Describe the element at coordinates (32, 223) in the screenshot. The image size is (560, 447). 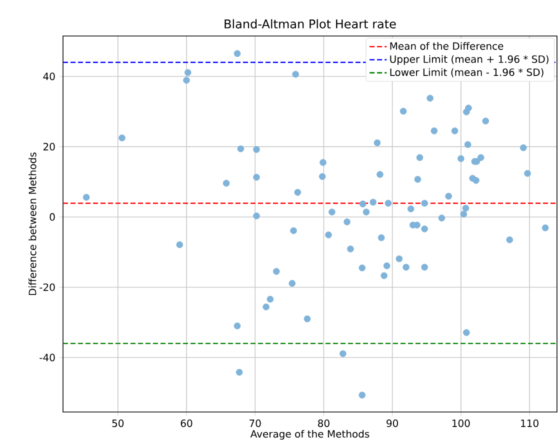
I see `y-axis-title: Difference between Methods` at that location.